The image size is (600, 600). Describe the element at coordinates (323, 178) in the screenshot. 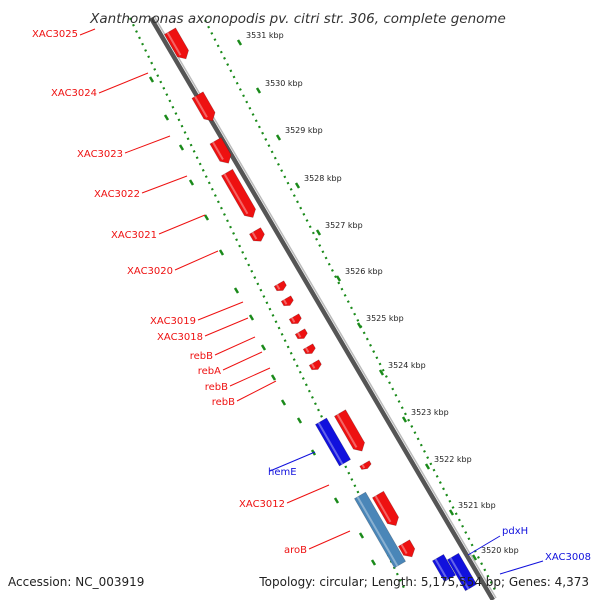

I see `ruler-tick-label: 3528 kbp` at that location.